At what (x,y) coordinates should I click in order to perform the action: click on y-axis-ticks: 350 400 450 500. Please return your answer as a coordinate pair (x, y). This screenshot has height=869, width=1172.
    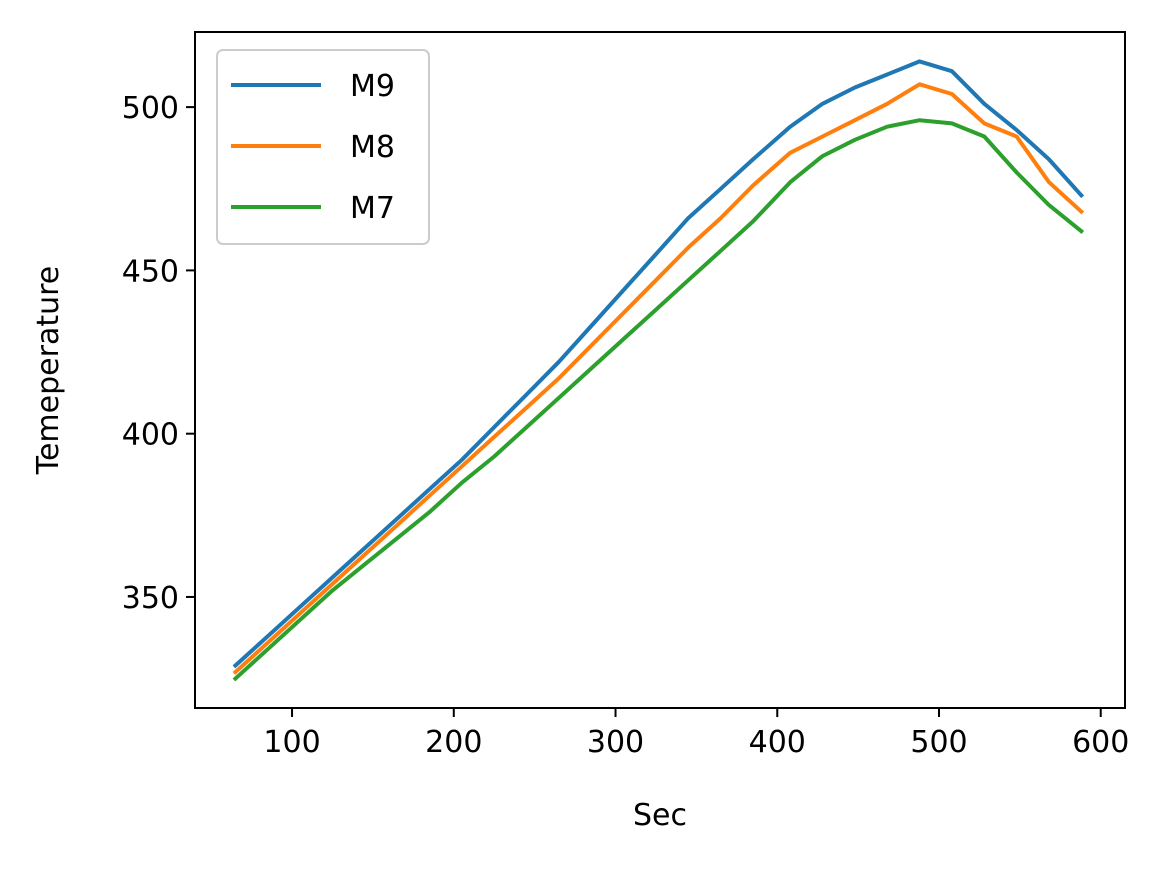
    Looking at the image, I should click on (158, 353).